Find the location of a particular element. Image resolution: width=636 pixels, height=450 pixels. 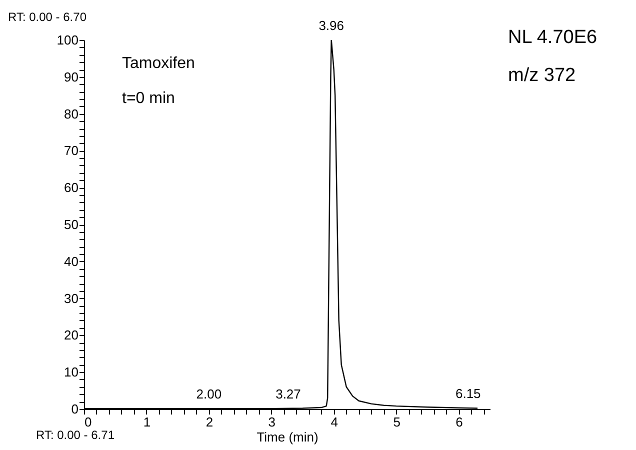

annotation: 3.96 is located at coordinates (331, 25).